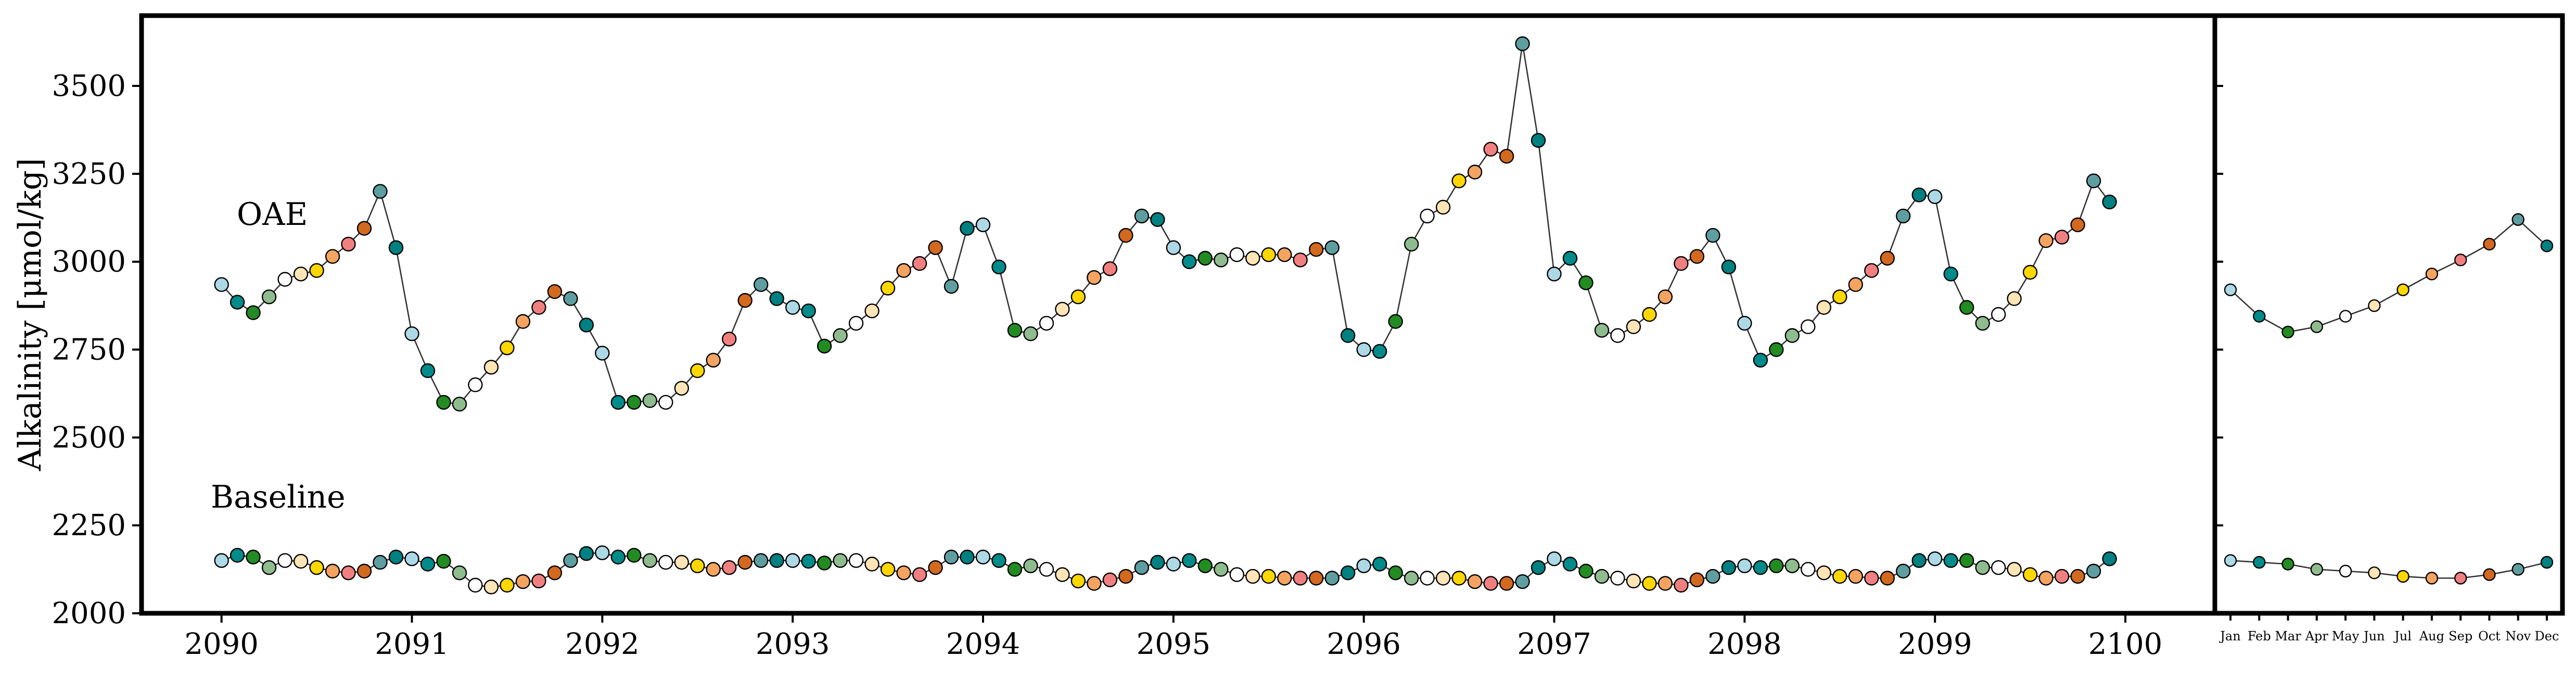 The image size is (2576, 682). What do you see at coordinates (2518, 636) in the screenshot?
I see `month-tick-label: Nov` at bounding box center [2518, 636].